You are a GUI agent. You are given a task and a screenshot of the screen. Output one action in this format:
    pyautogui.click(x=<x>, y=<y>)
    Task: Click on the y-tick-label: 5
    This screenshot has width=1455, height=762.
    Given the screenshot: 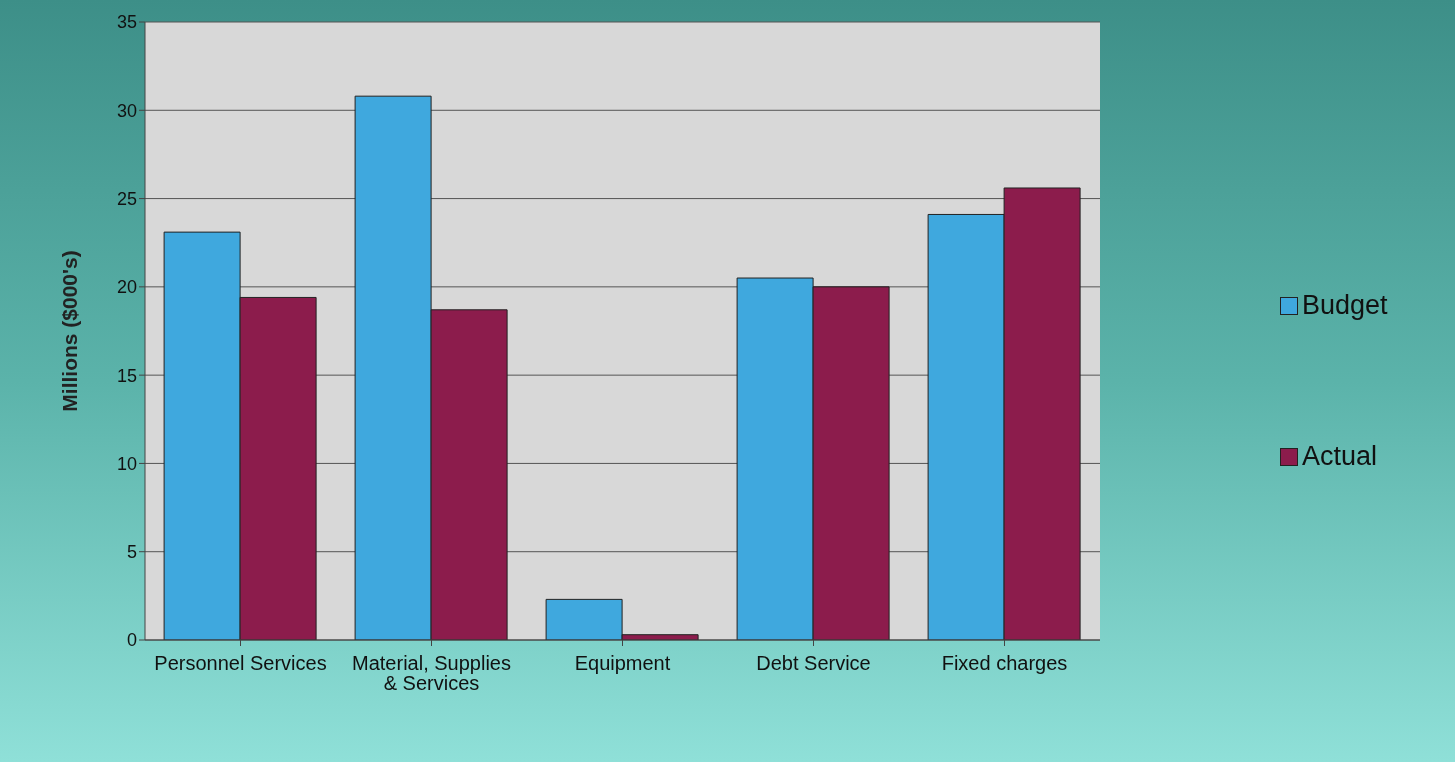 What is the action you would take?
    pyautogui.click(x=131, y=552)
    